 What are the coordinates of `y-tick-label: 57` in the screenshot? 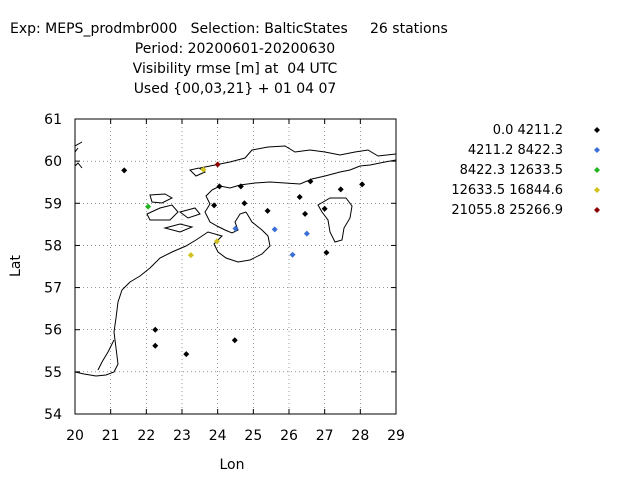 It's located at (53, 289).